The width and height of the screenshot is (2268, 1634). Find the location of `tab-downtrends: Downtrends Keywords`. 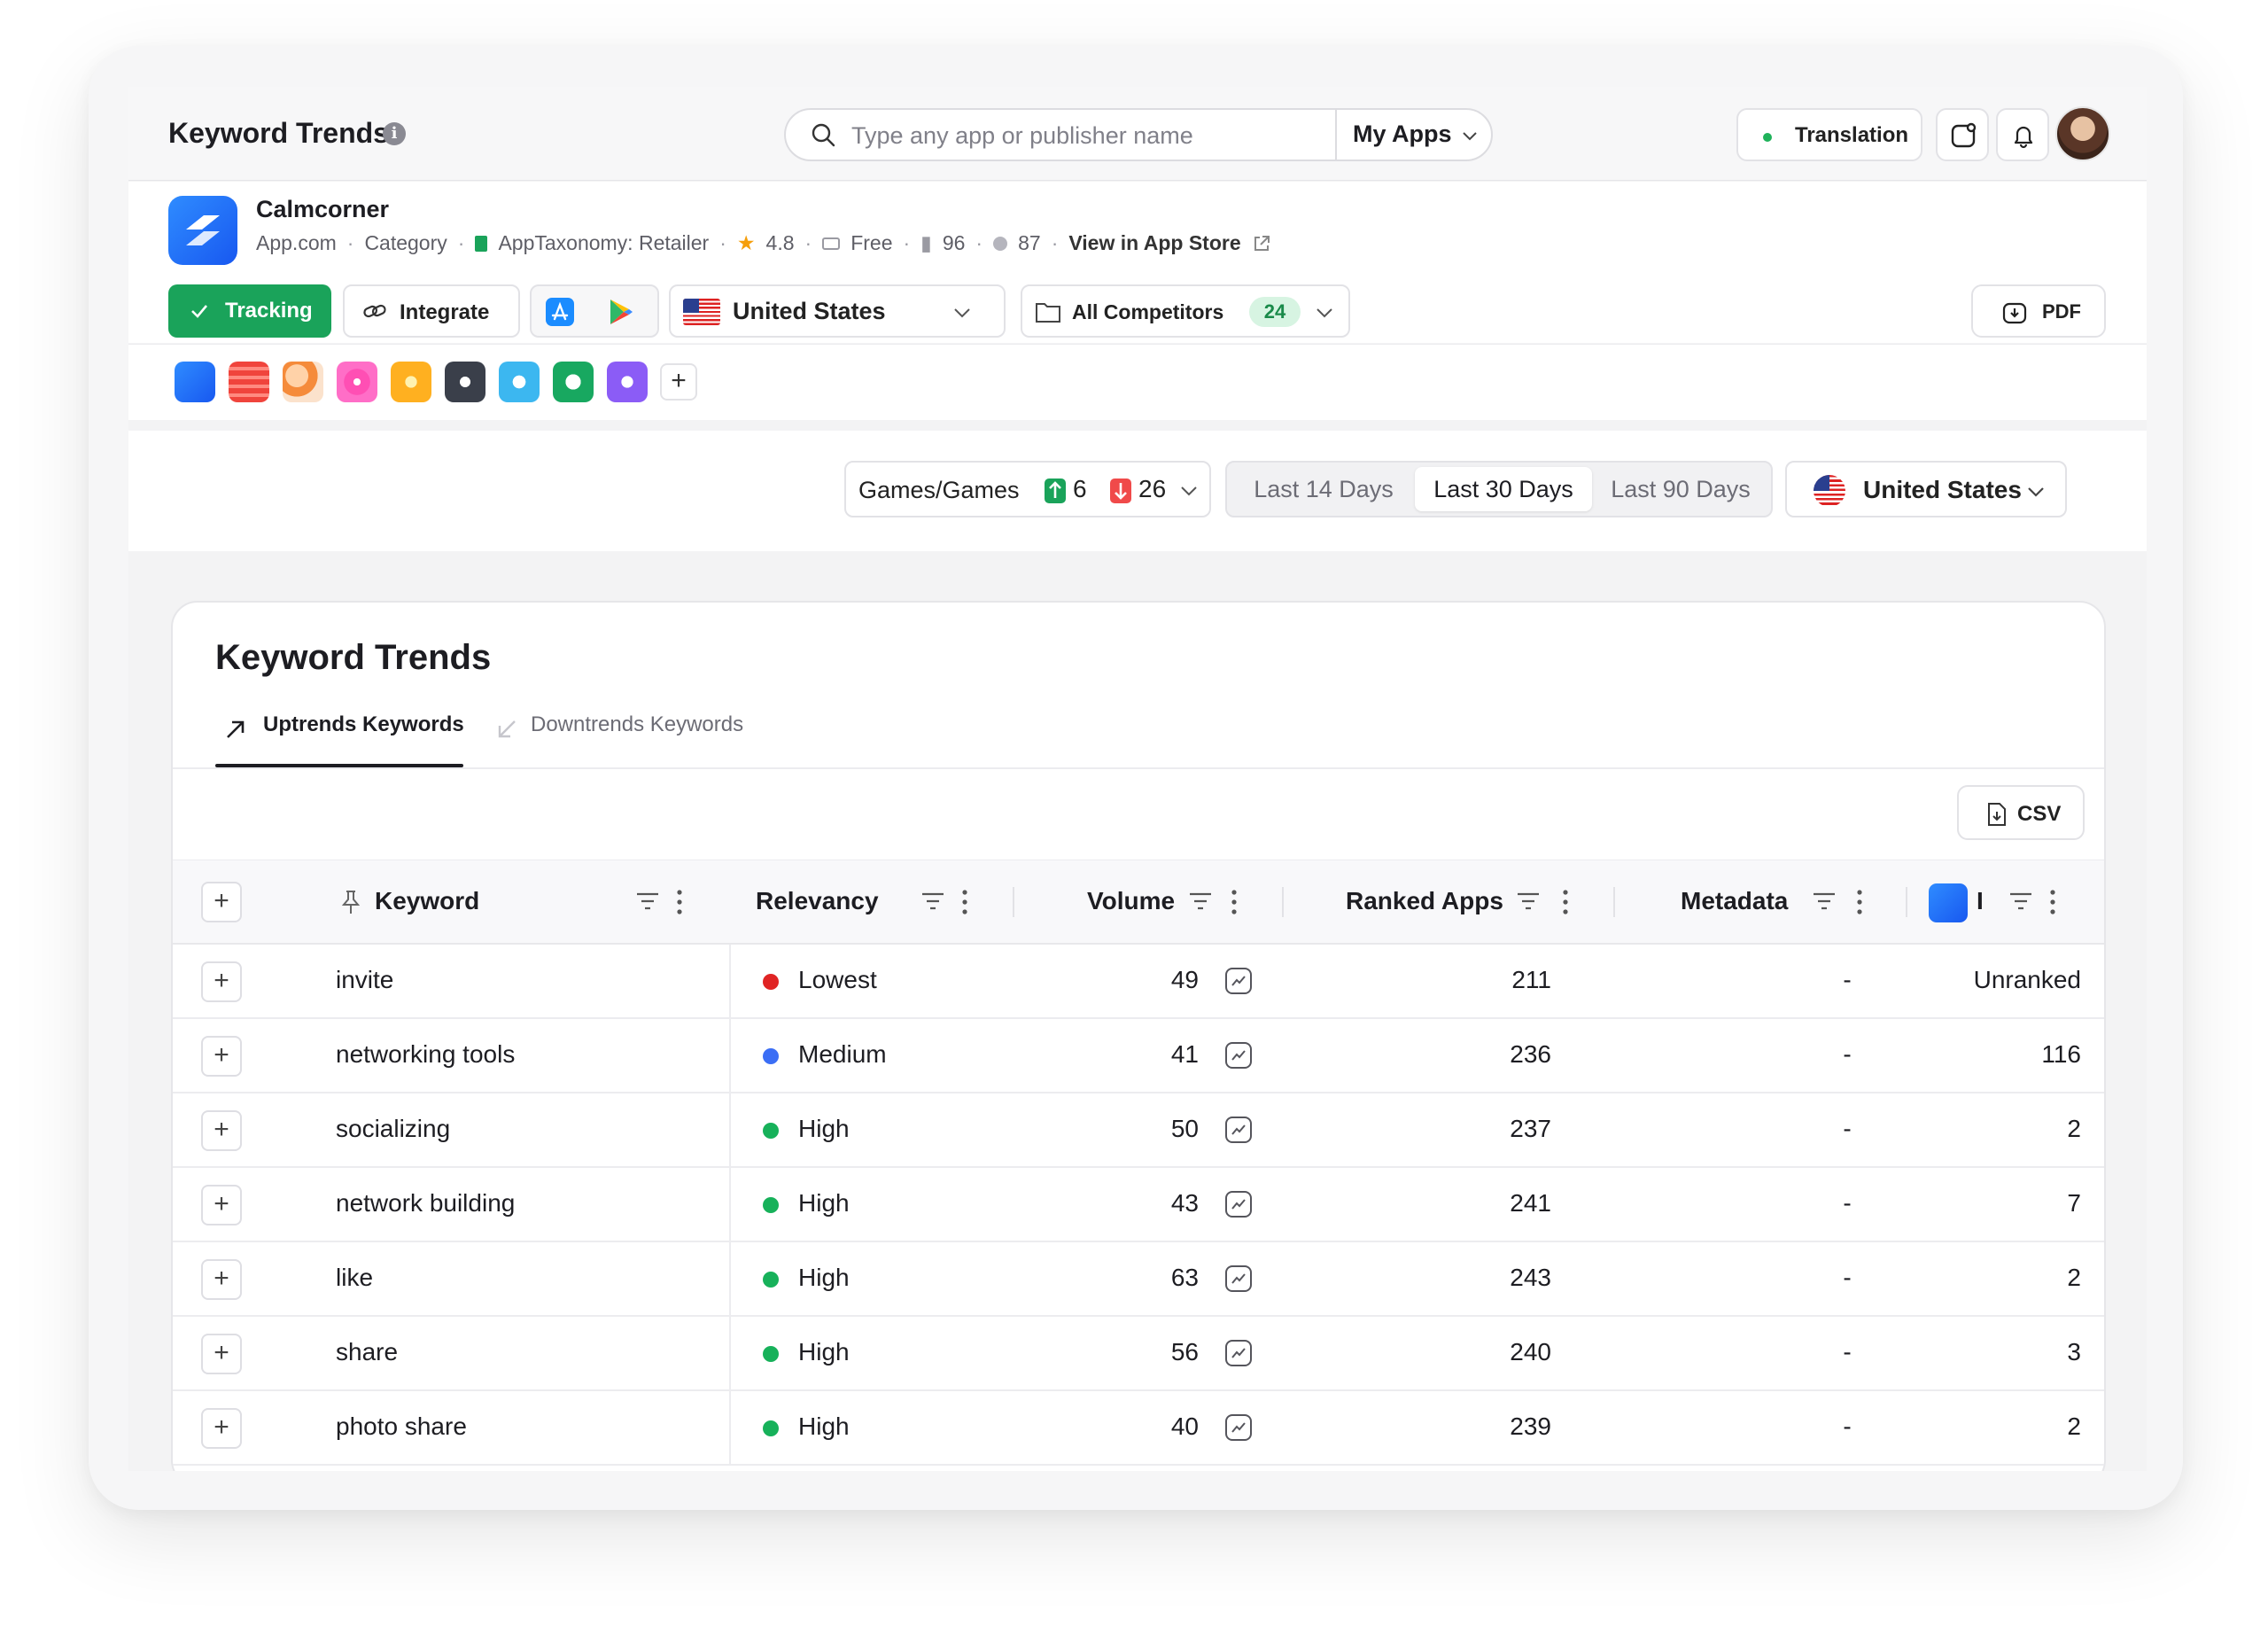

tab-downtrends: Downtrends Keywords is located at coordinates (637, 724).